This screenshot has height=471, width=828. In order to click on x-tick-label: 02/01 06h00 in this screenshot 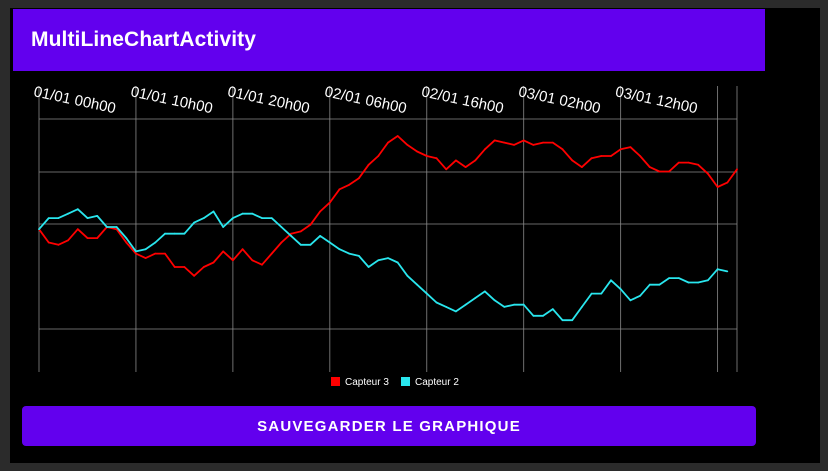, I will do `click(365, 100)`.